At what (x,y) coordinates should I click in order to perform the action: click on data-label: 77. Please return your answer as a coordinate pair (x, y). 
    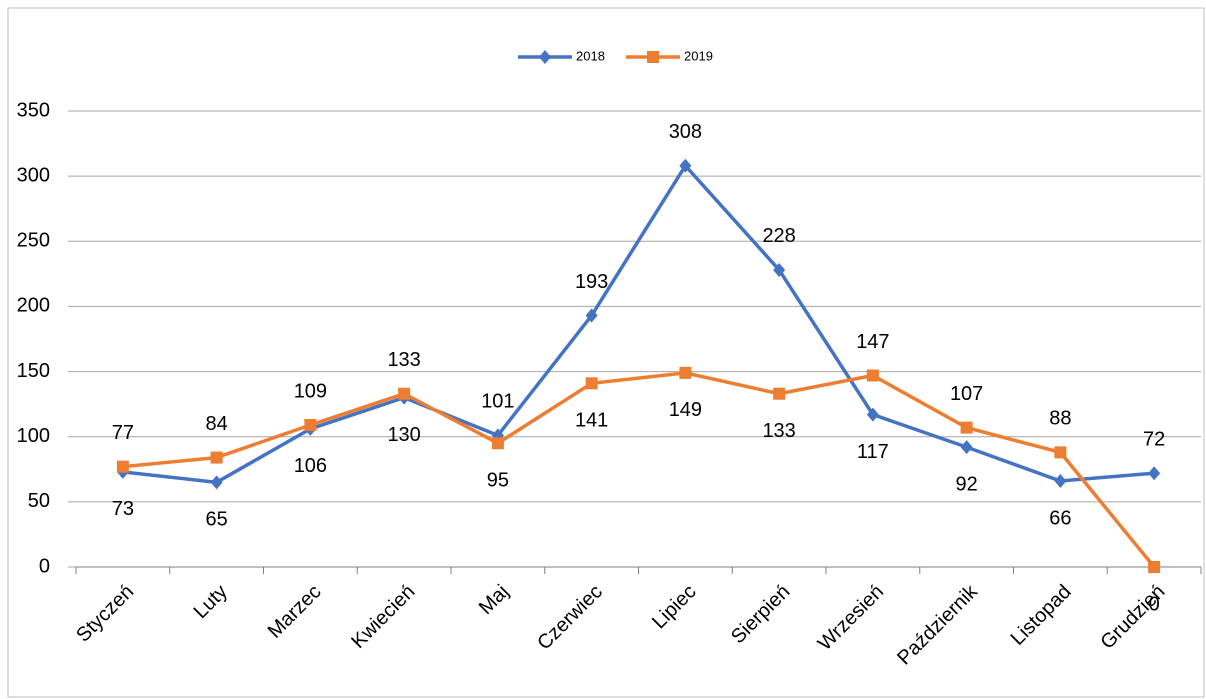
    Looking at the image, I should click on (123, 433).